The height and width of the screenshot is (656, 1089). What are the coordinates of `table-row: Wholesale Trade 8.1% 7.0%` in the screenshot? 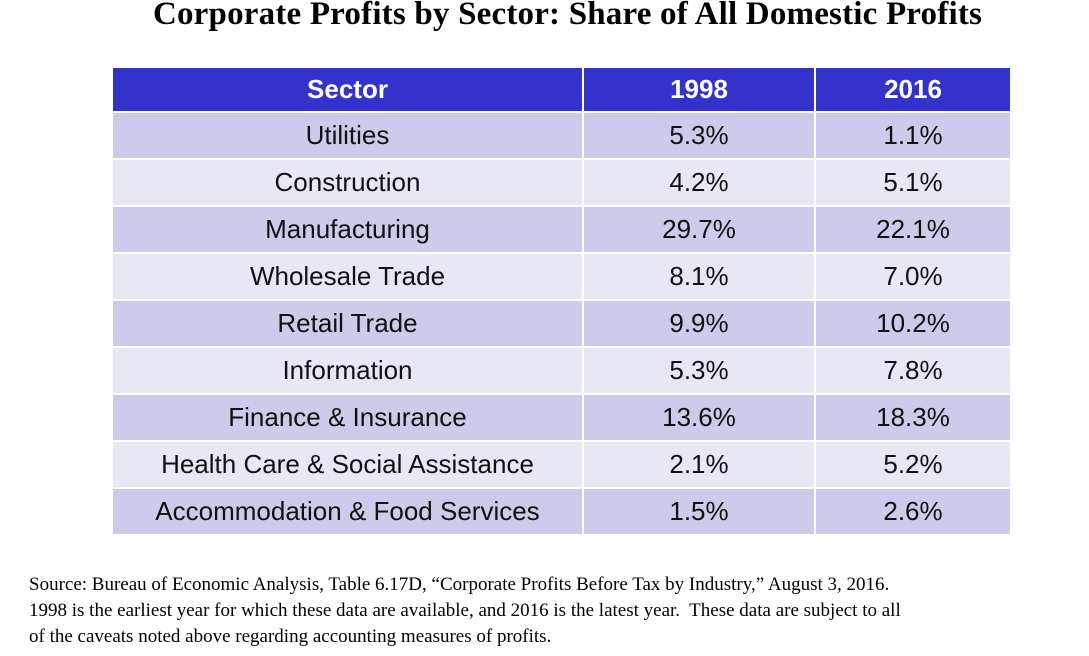 It's located at (561, 276).